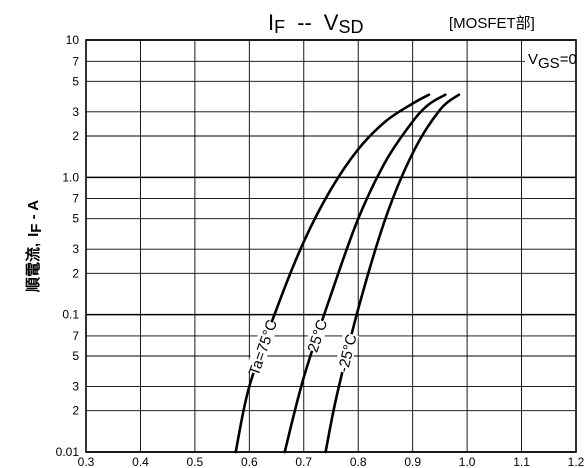  Describe the element at coordinates (412, 461) in the screenshot. I see `x-tick-label: 0.9` at that location.